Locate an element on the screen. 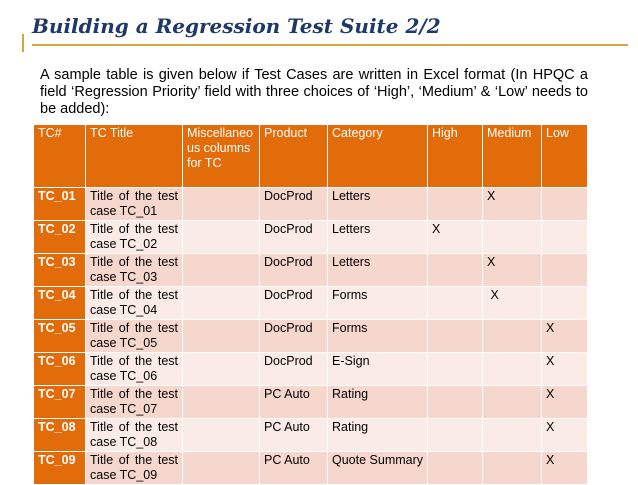  header-low: Low is located at coordinates (564, 156).